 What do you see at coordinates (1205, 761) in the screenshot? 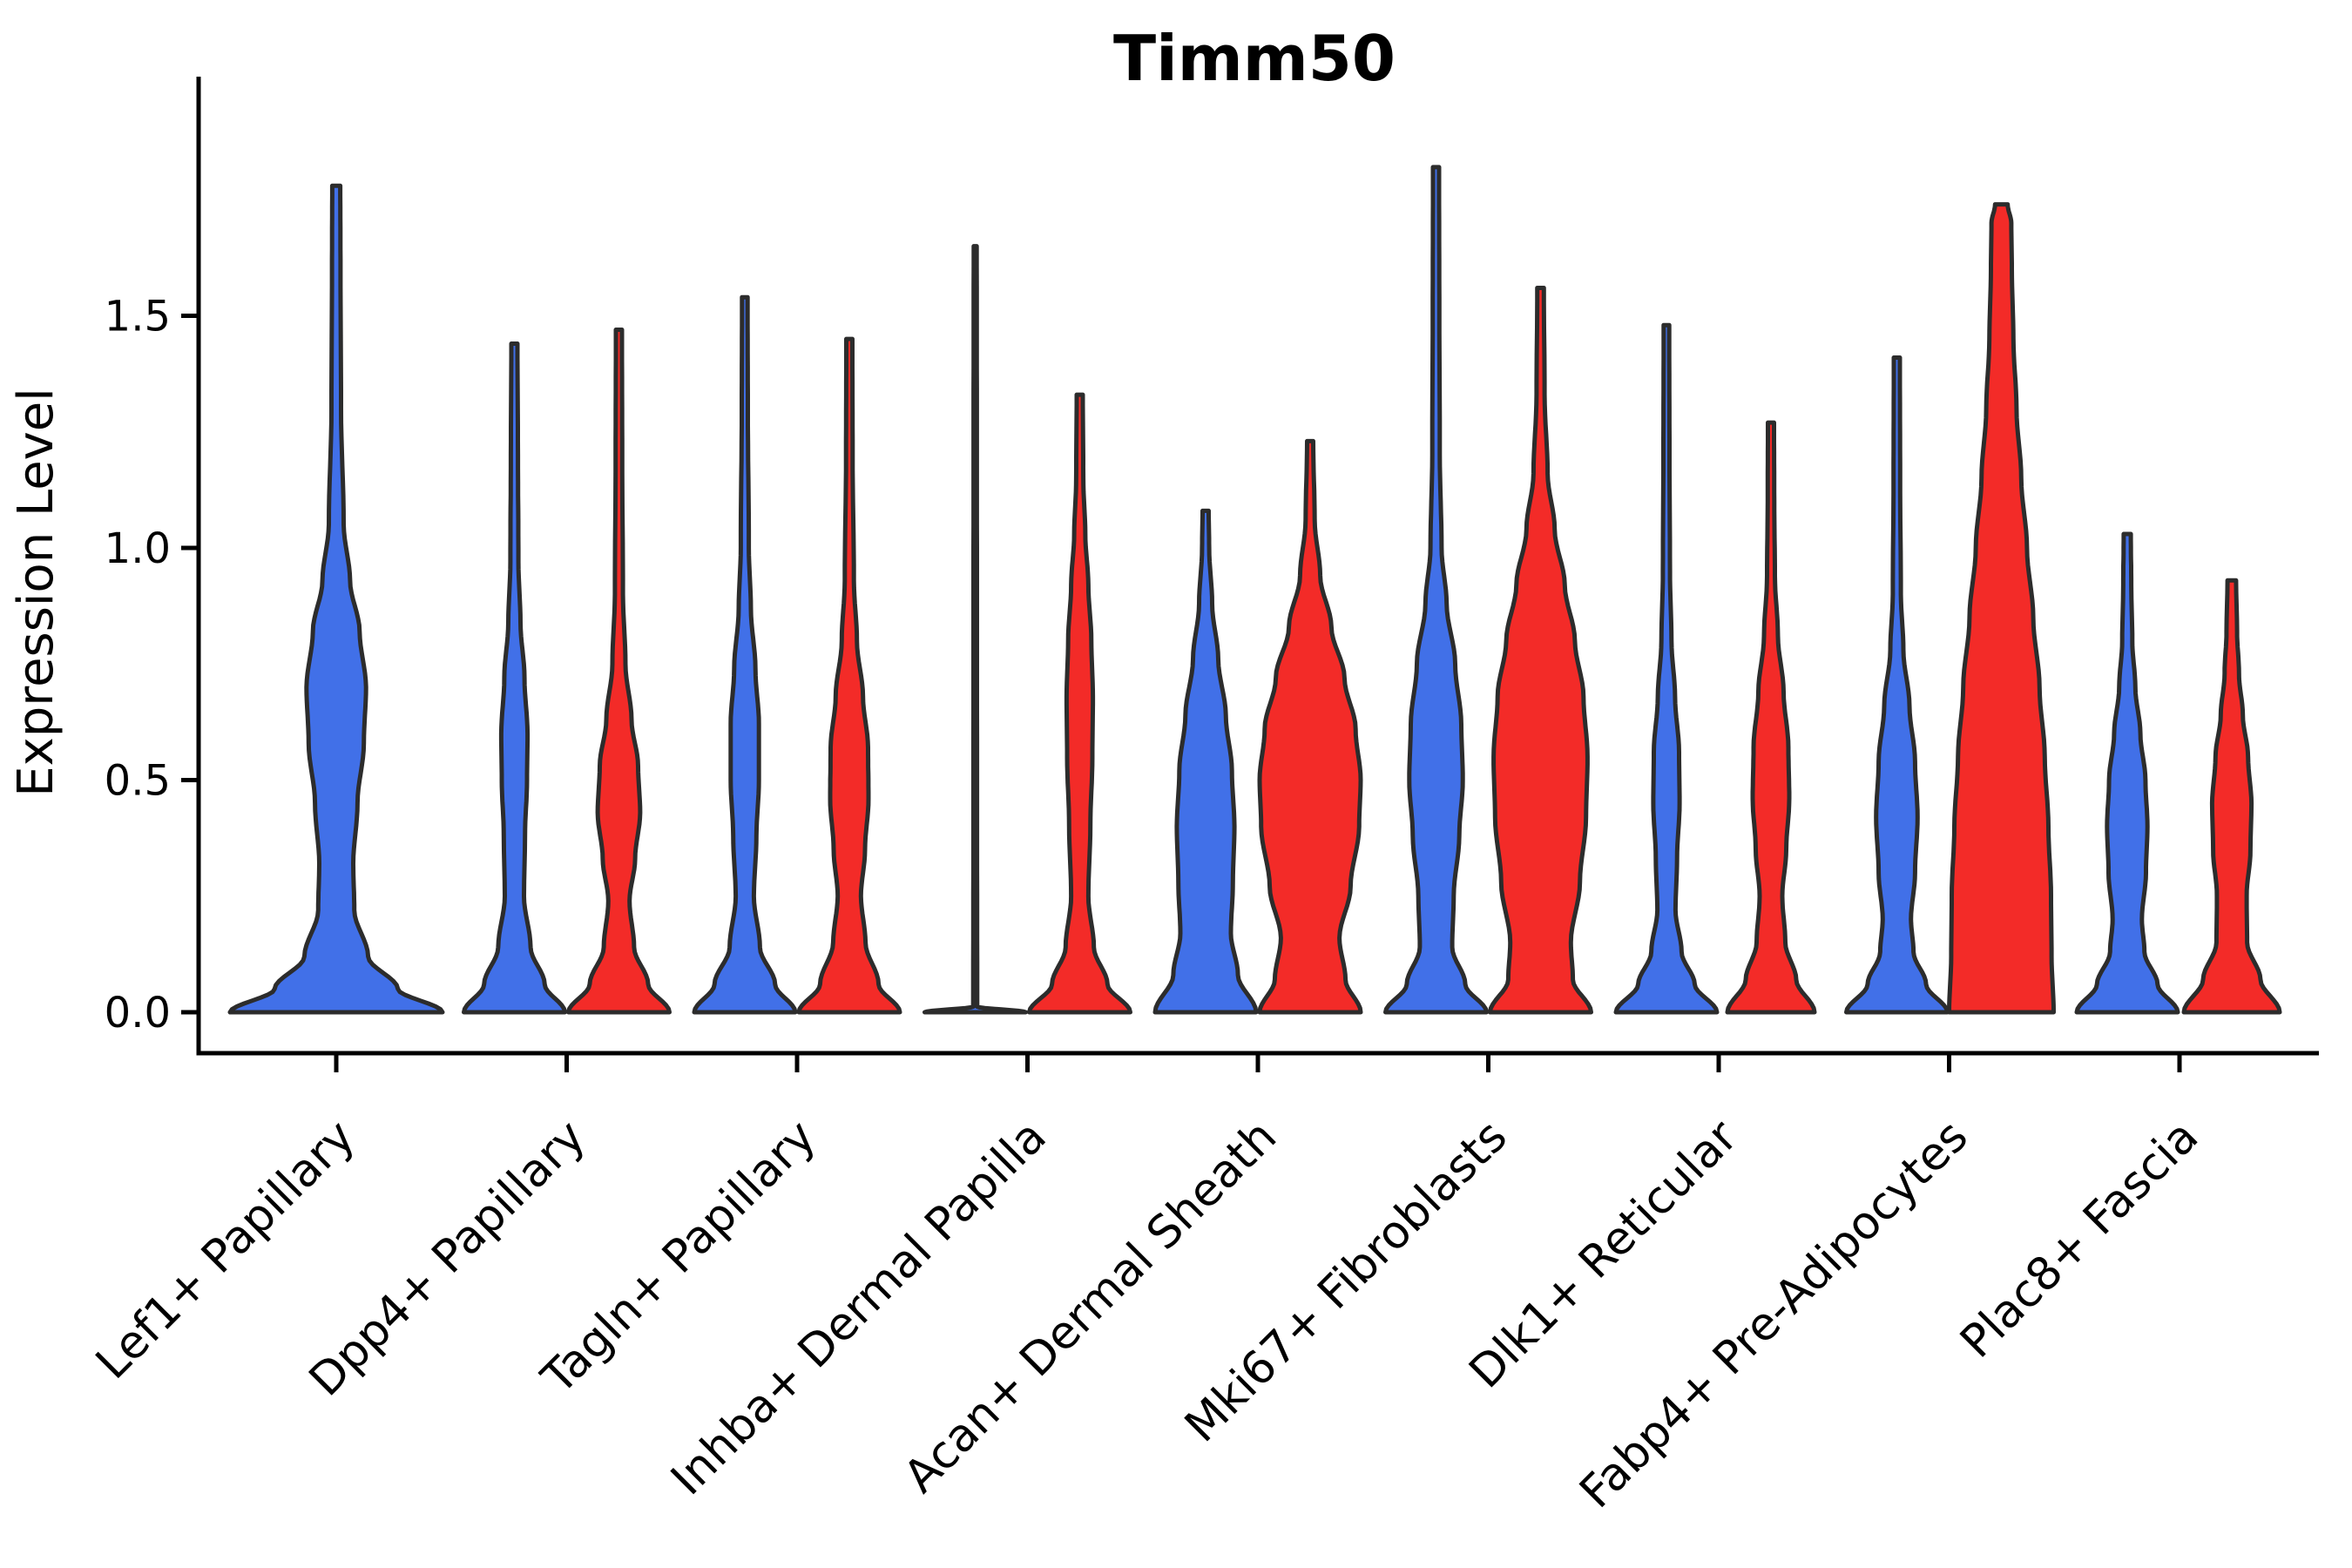
I see `violin-blue-cat4` at bounding box center [1205, 761].